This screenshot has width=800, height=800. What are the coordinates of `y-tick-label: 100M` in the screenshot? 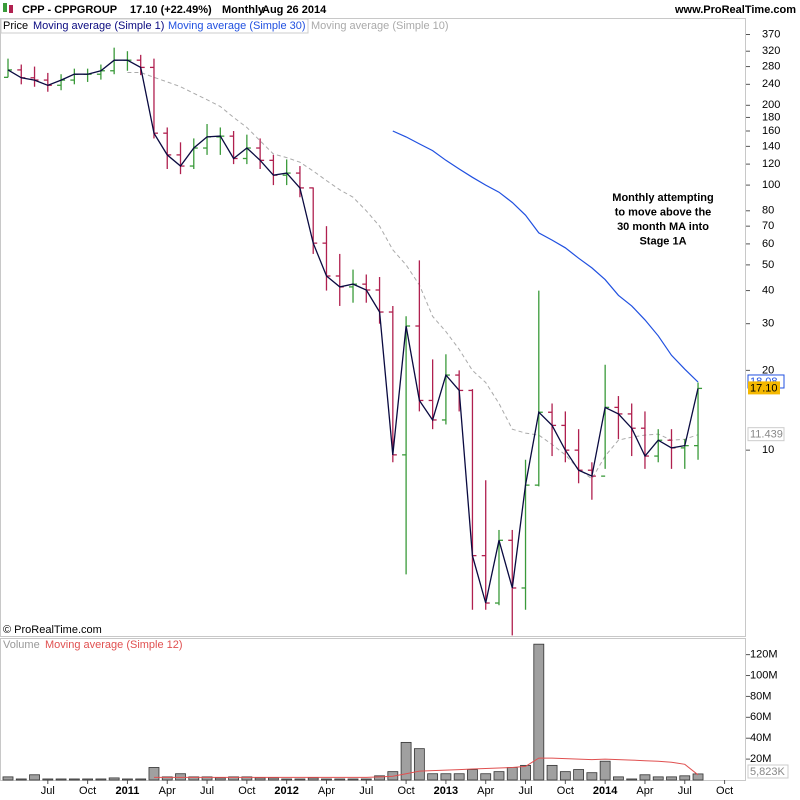 It's located at (764, 675).